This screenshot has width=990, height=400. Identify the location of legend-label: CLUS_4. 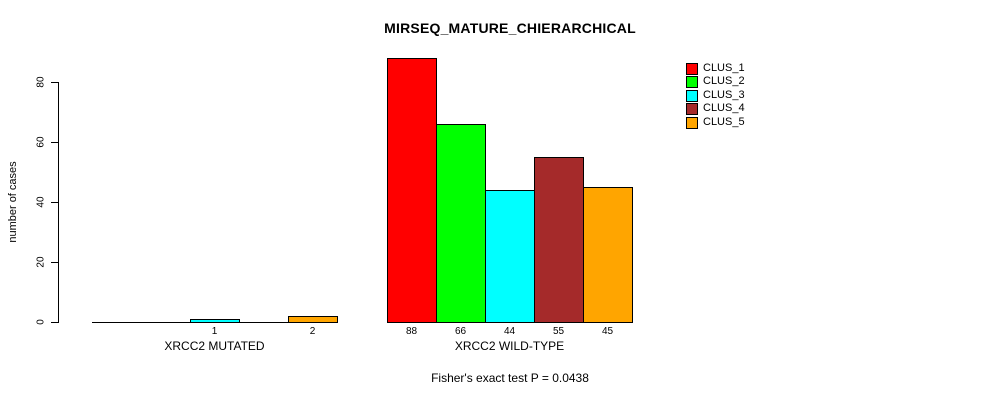
(724, 108).